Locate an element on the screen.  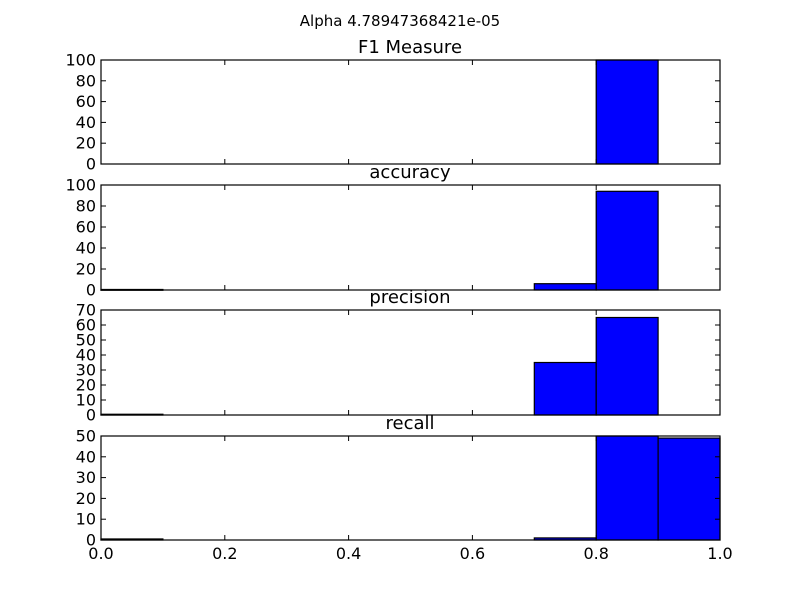
f1-measure-title: F1 Measure is located at coordinates (410, 47).